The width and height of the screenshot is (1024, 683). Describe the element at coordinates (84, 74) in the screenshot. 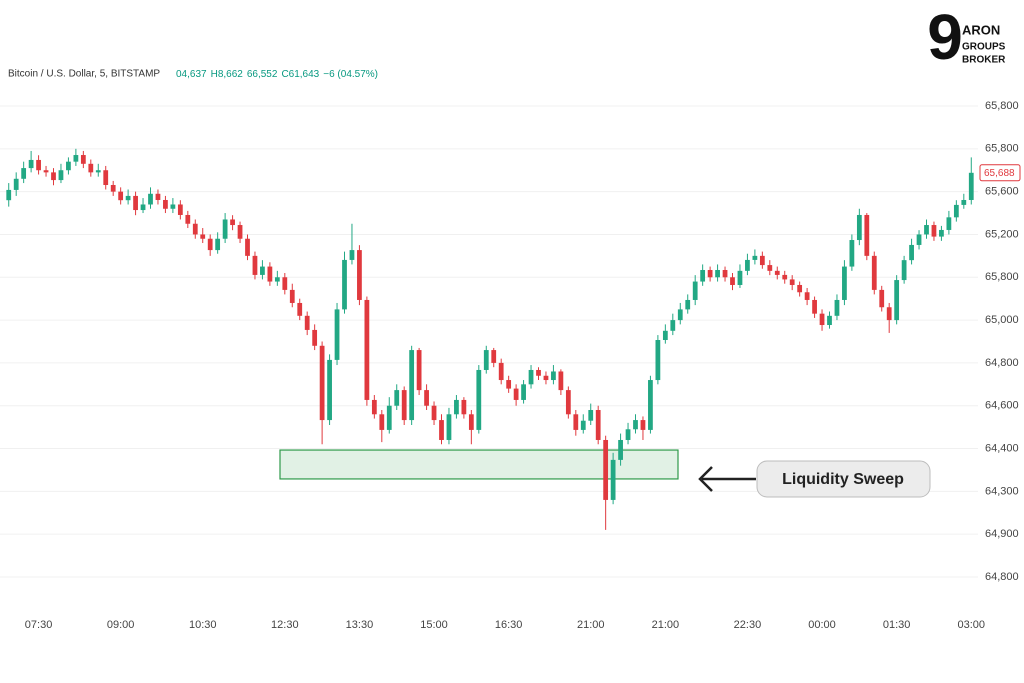

I see `chart-title: Bitcoin / U.S. Dollar, 5, BITSTAMP` at that location.